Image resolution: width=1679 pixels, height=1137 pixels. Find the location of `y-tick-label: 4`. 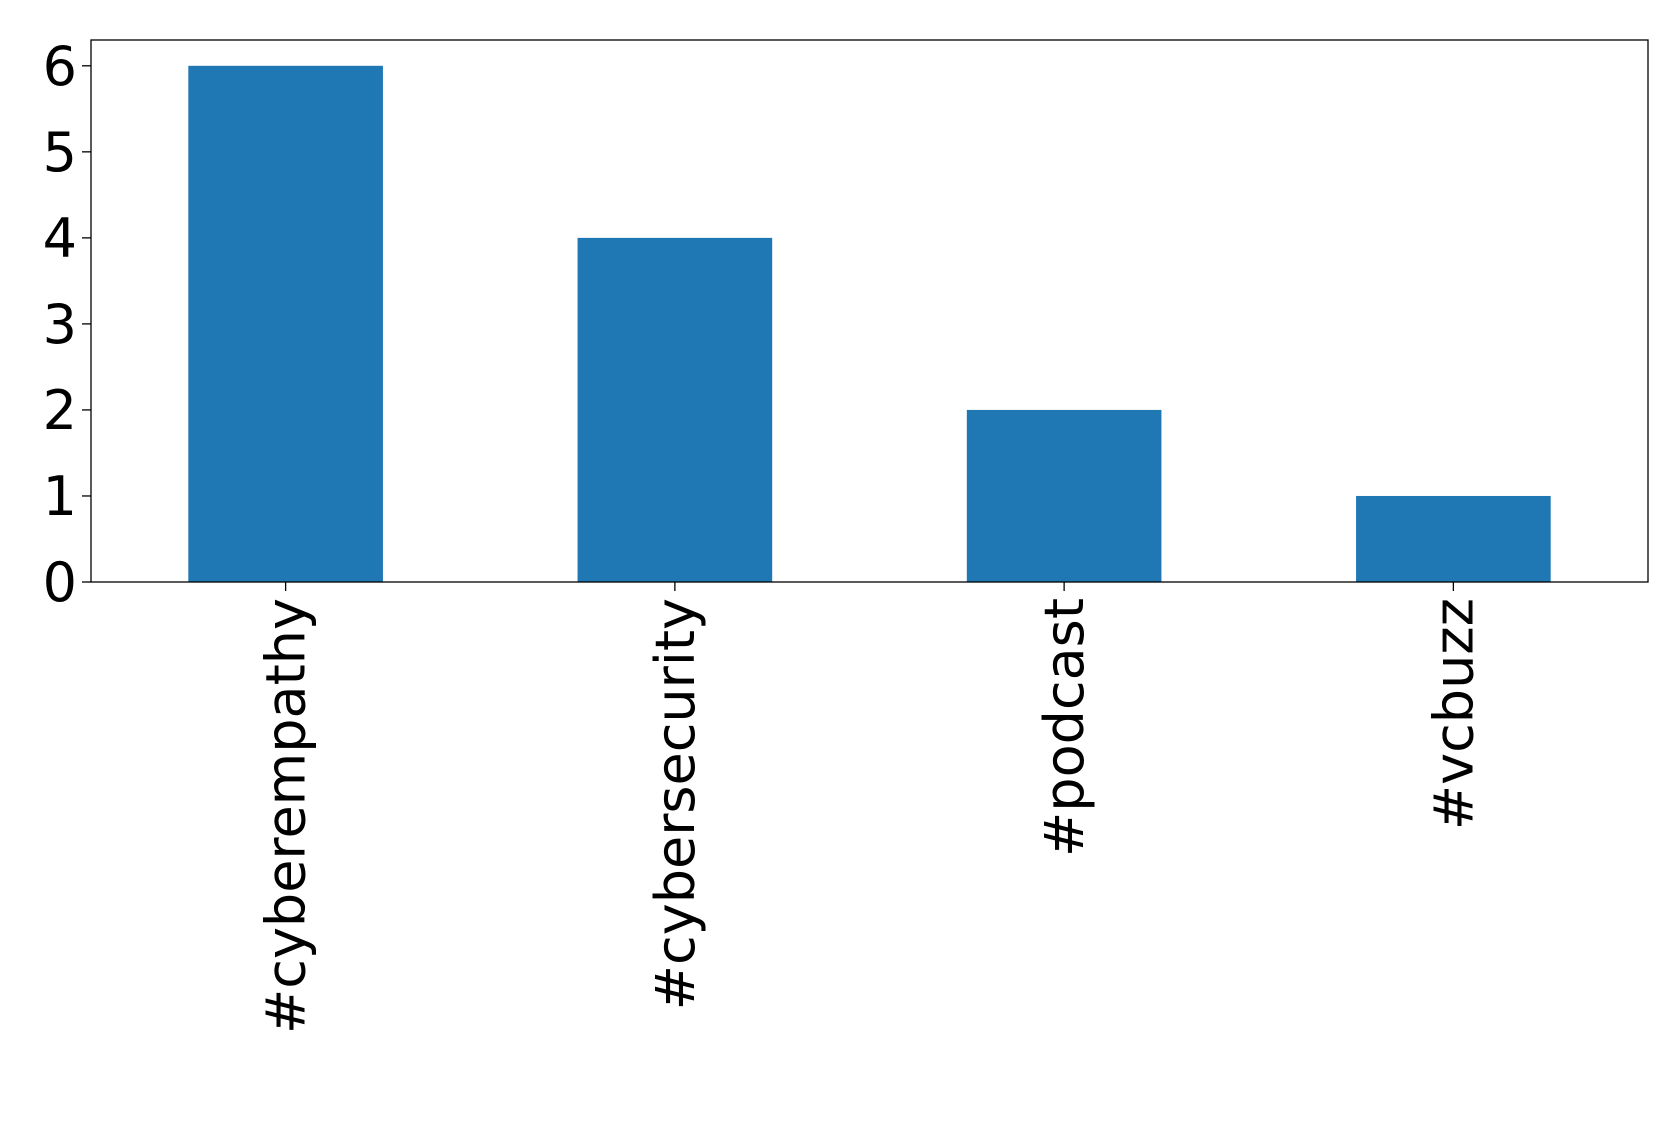

y-tick-label: 4 is located at coordinates (60, 238).